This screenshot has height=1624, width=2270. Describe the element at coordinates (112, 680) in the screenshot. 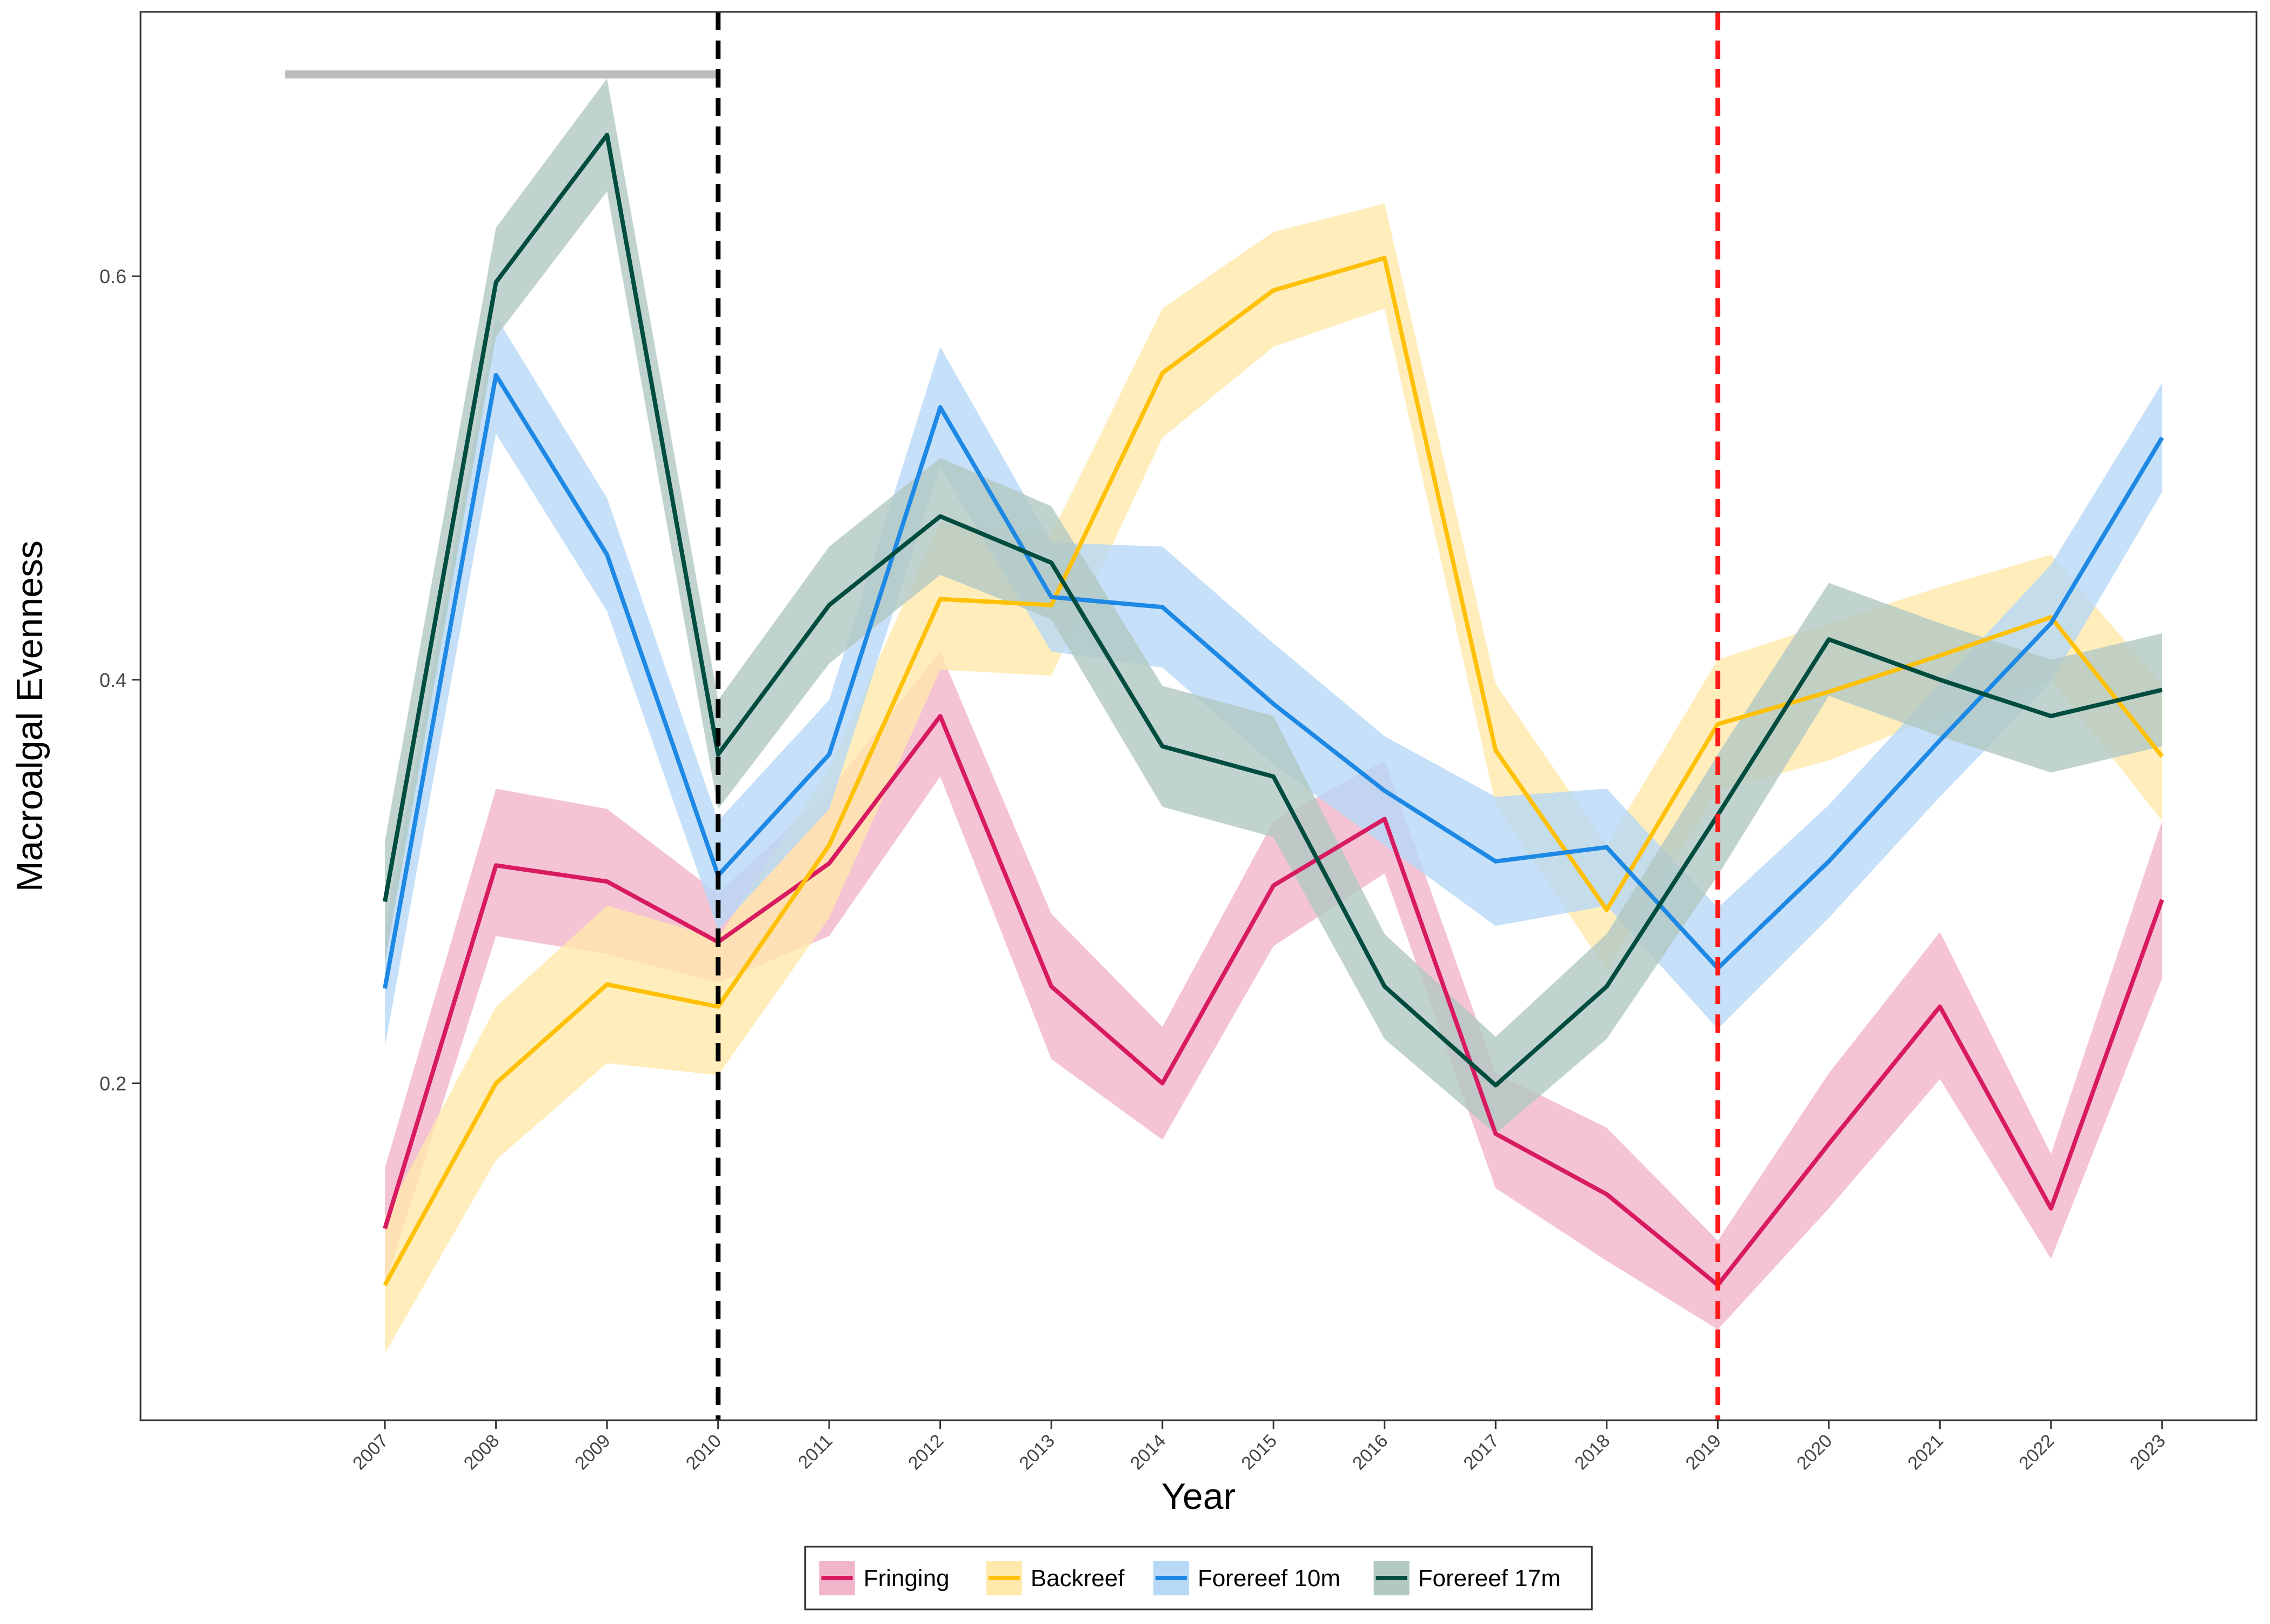

I see `y-tick-label: 0.4` at that location.